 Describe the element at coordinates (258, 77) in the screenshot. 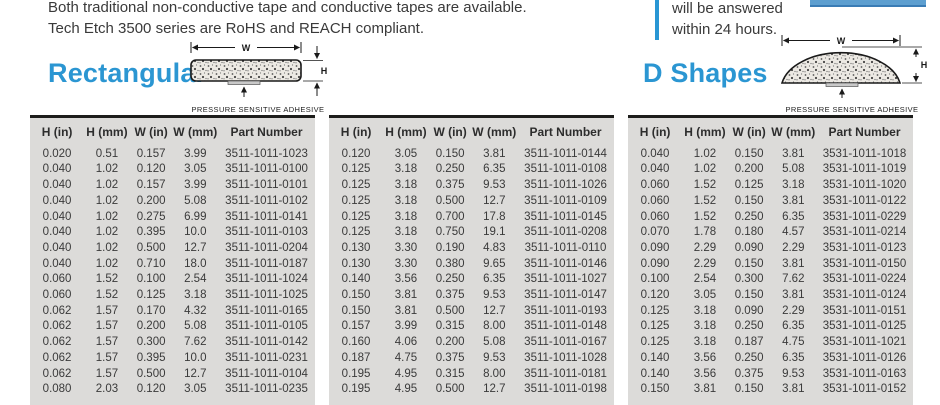

I see `rectangular-diagram: W H PRESSURE SENSITIVE ADHESIVE` at that location.